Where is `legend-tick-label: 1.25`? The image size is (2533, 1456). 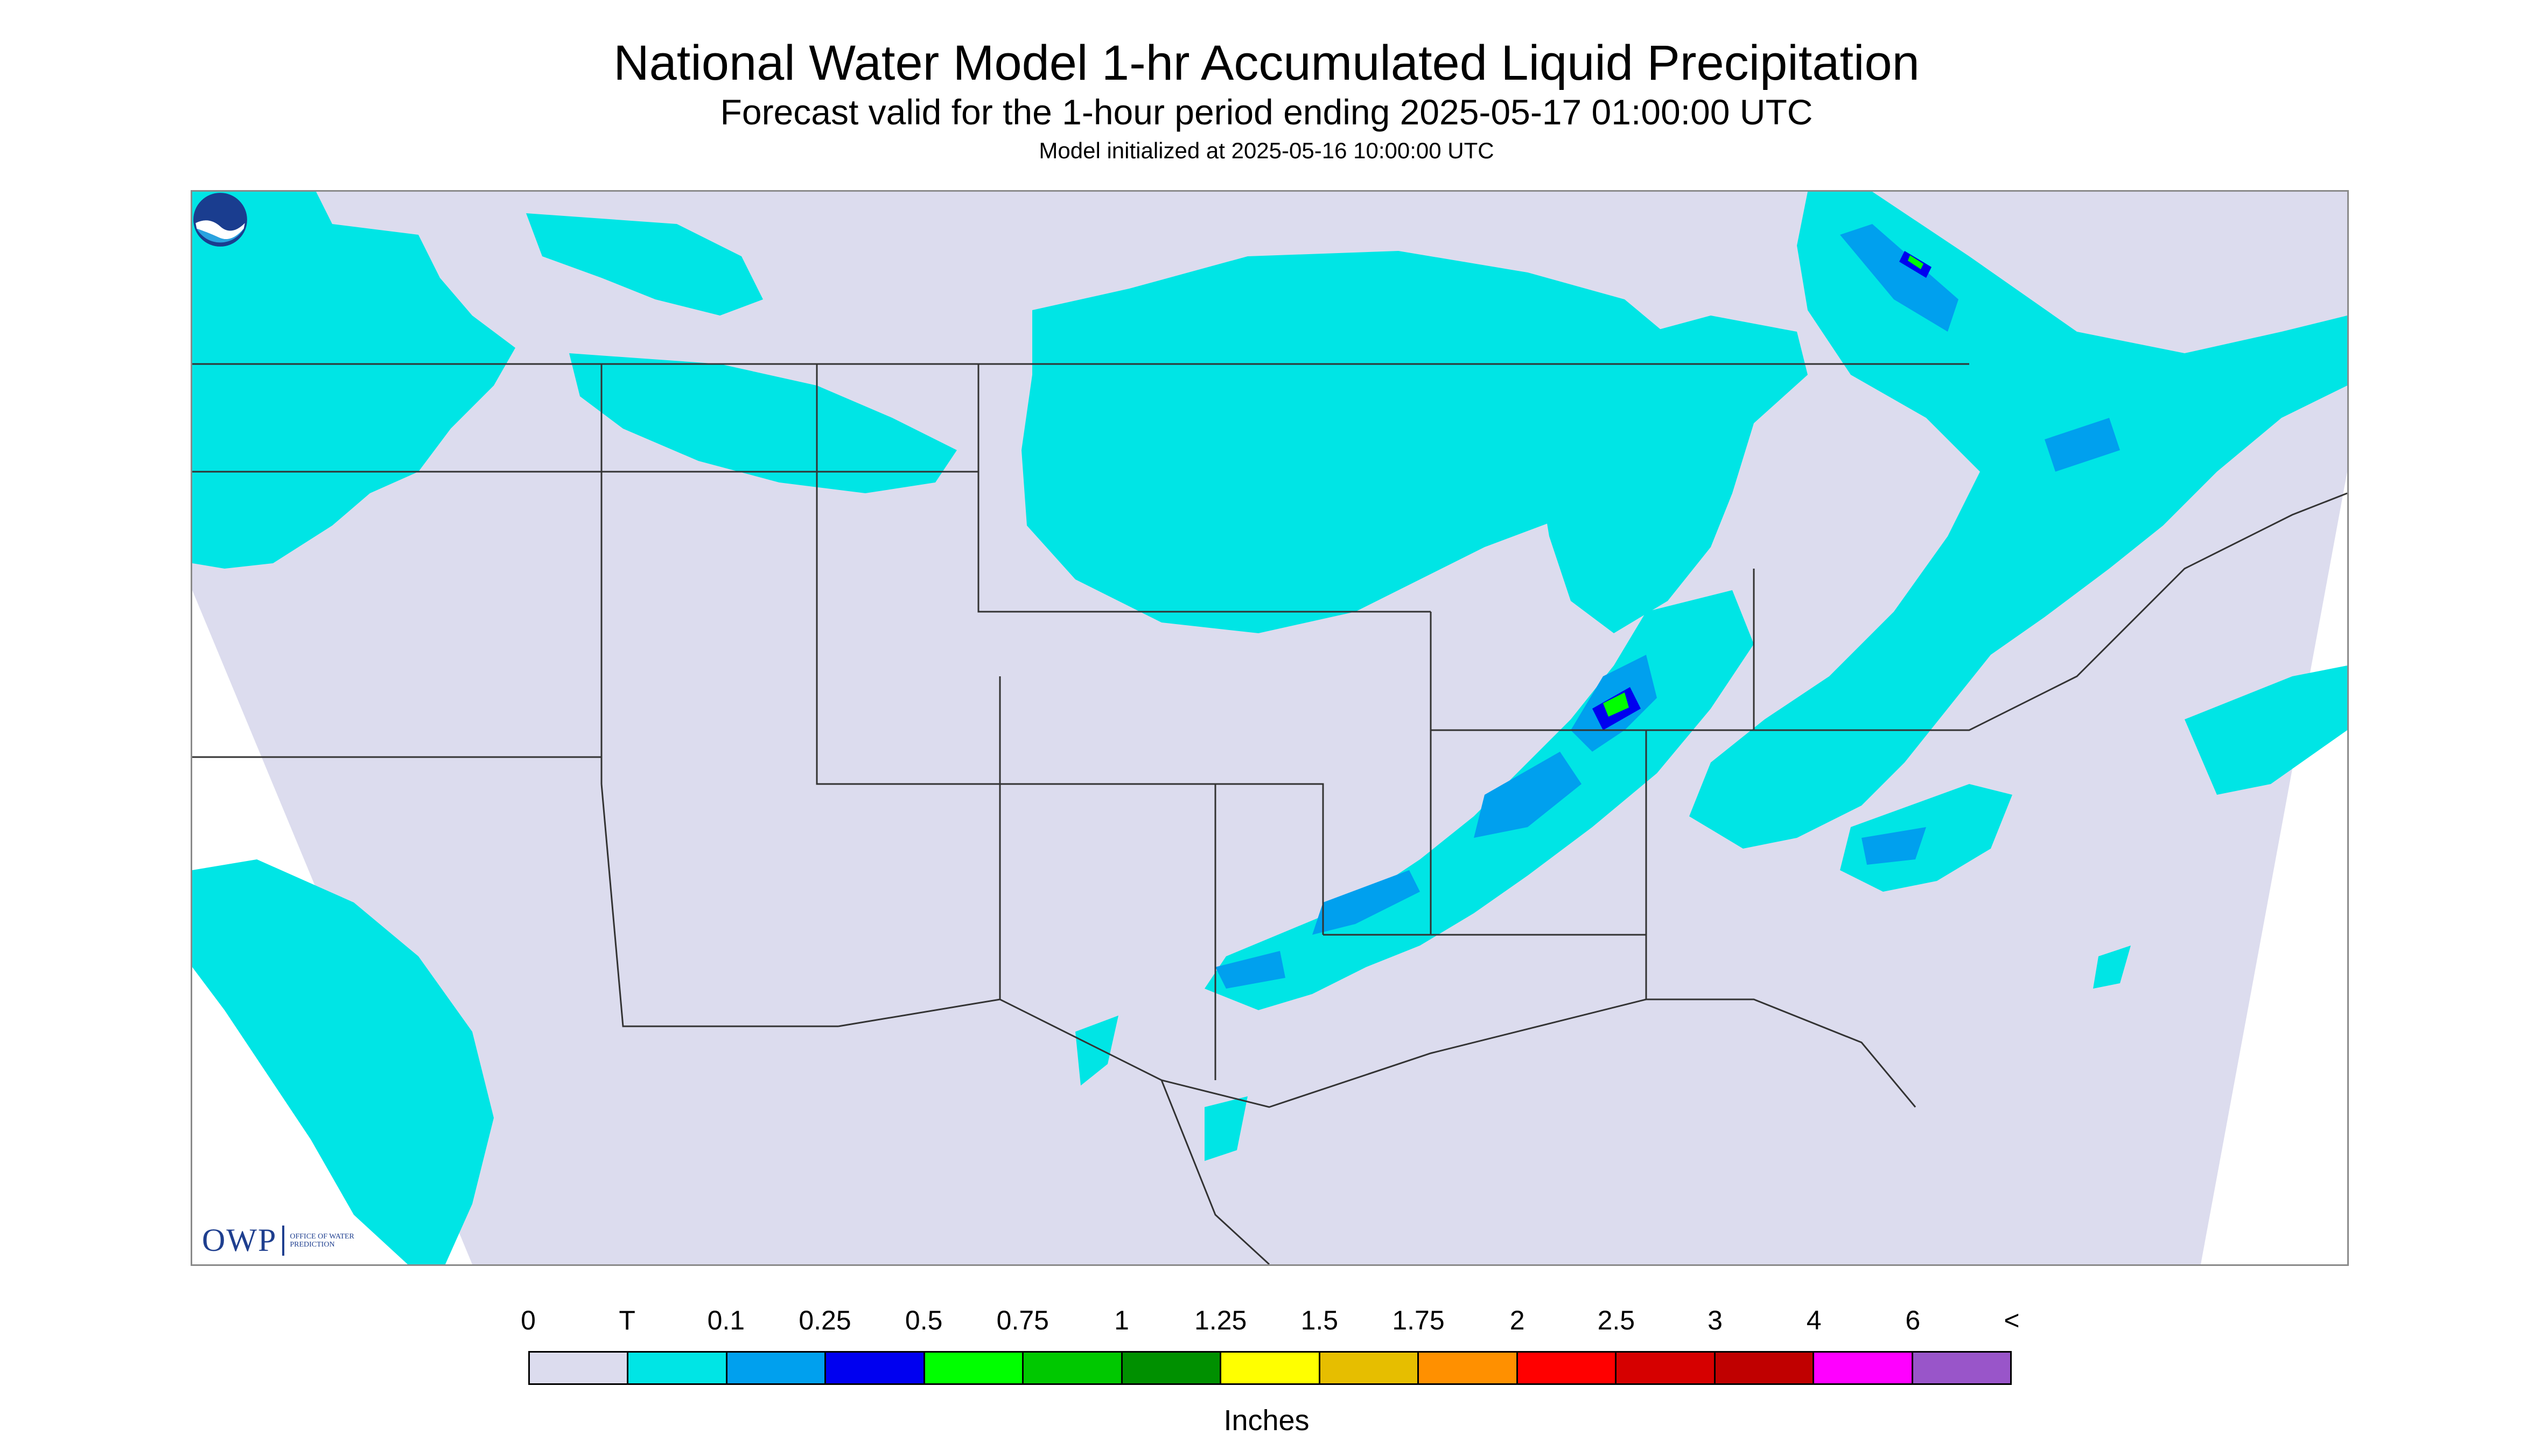 legend-tick-label: 1.25 is located at coordinates (1220, 1320).